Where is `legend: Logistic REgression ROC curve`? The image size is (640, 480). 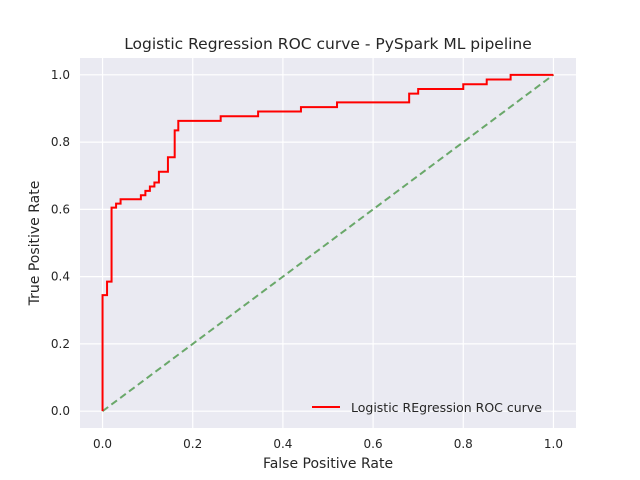 legend: Logistic REgression ROC curve is located at coordinates (427, 407).